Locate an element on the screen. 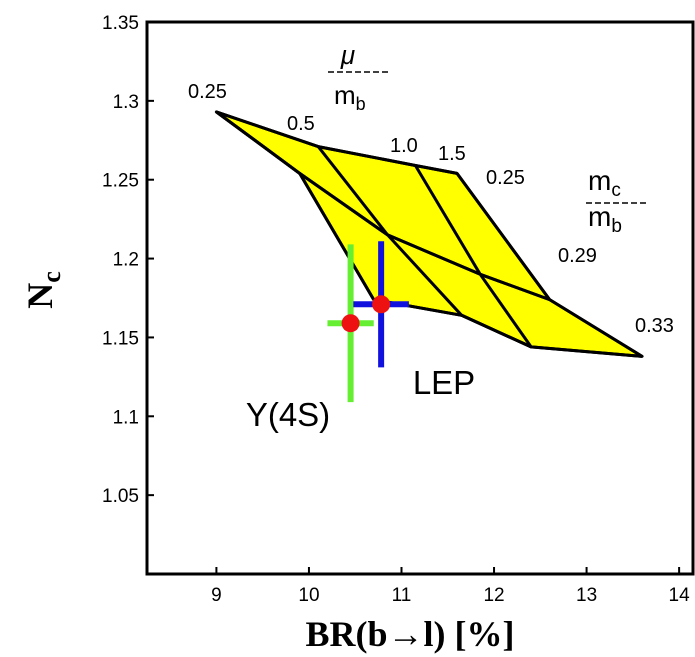  y-tick-label: 1.35 is located at coordinates (120, 23).